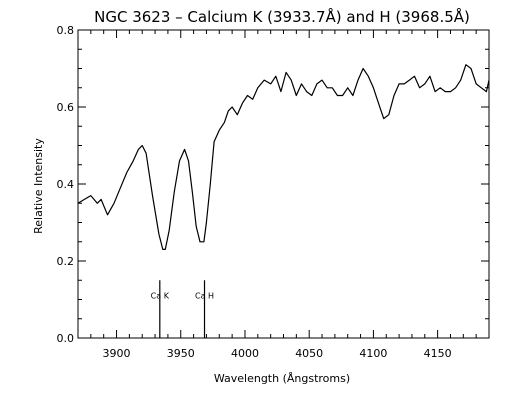 The height and width of the screenshot is (400, 512). Describe the element at coordinates (117, 353) in the screenshot. I see `x-tick-label-3900: 3900` at that location.